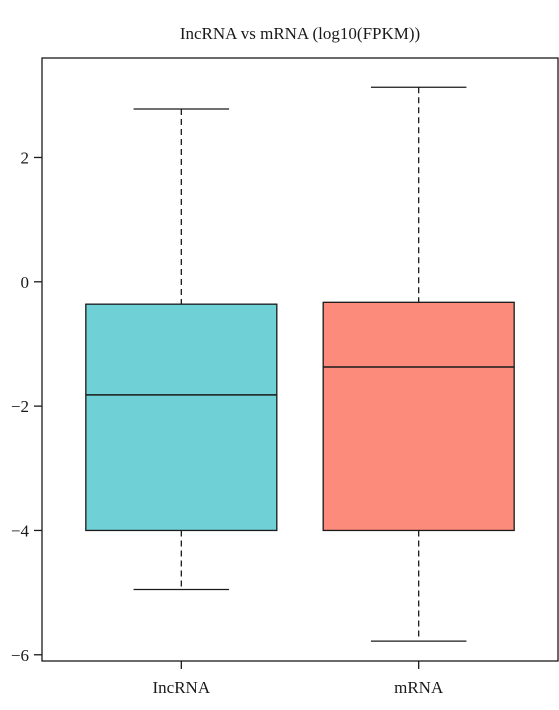 This screenshot has width=559, height=710. What do you see at coordinates (20, 655) in the screenshot?
I see `y-tick-label: −6` at bounding box center [20, 655].